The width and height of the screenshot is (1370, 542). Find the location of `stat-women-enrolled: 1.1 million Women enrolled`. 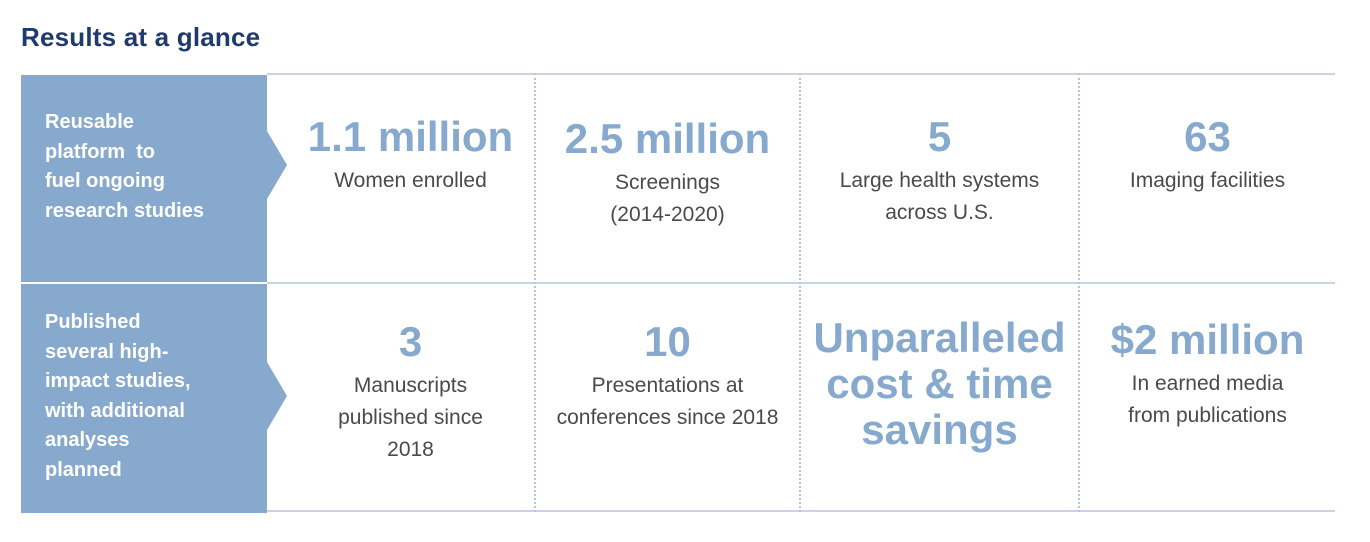

stat-women-enrolled: 1.1 million Women enrolled is located at coordinates (410, 155).